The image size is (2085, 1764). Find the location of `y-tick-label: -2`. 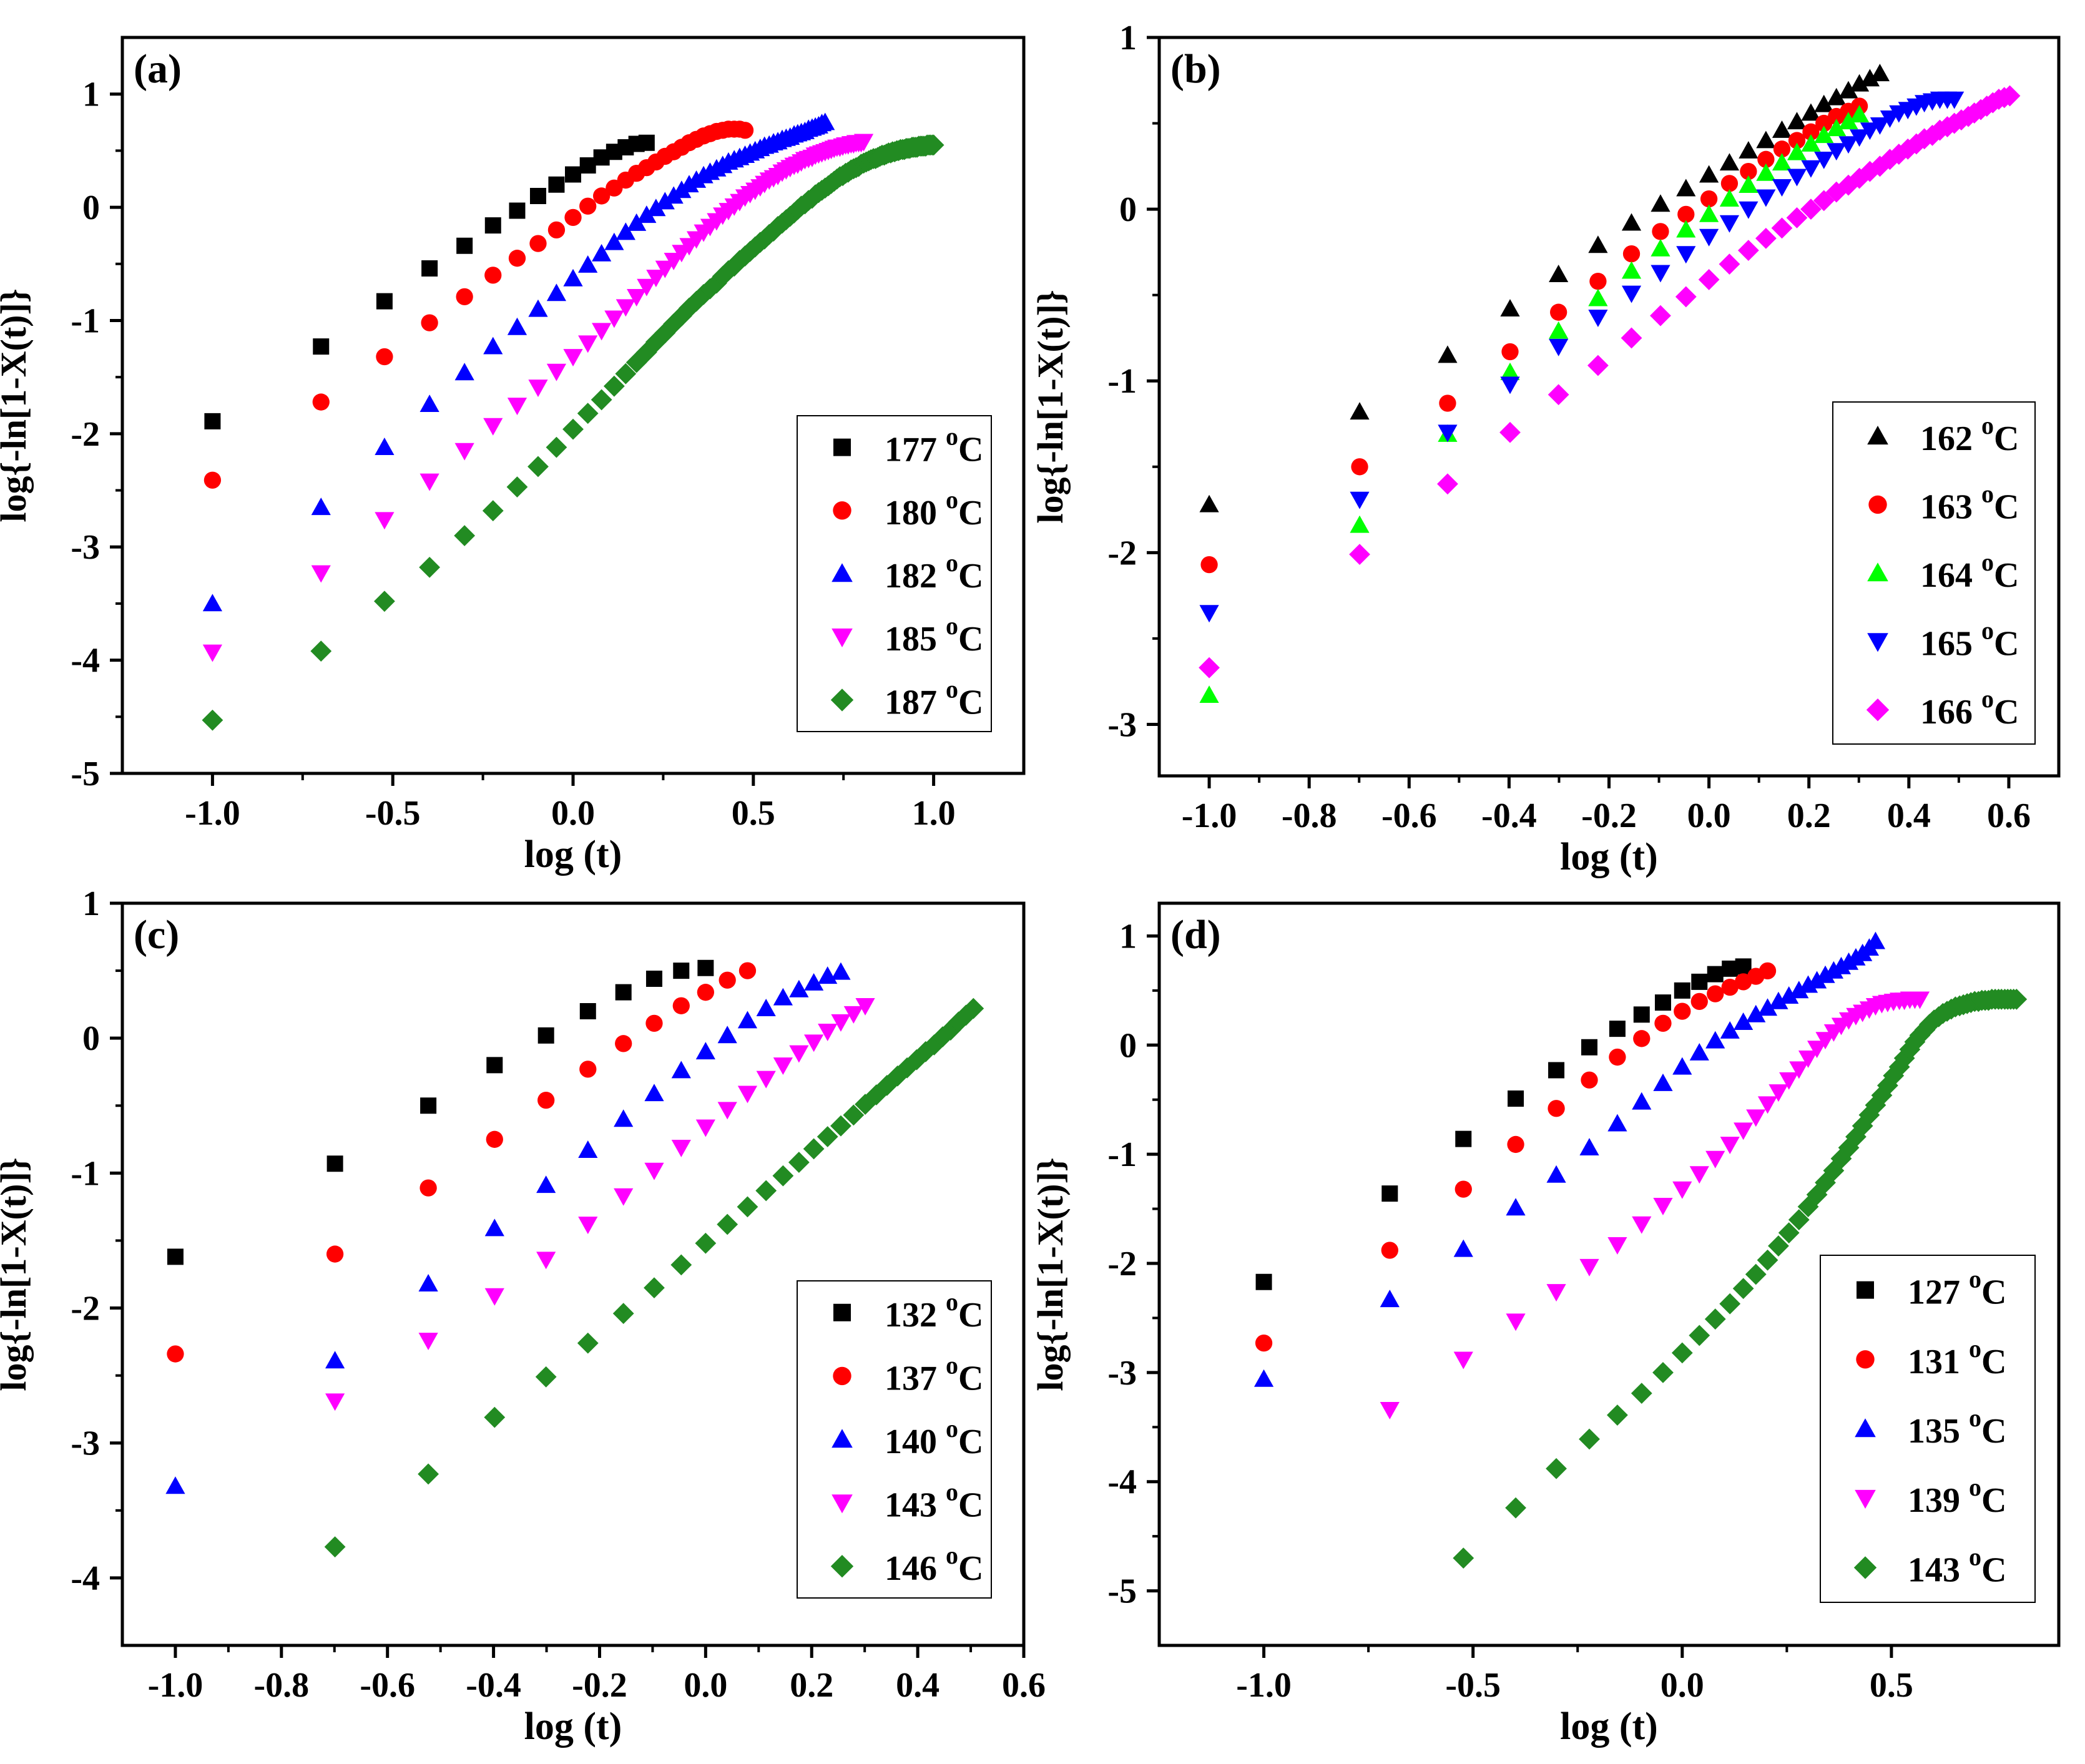

y-tick-label: -2 is located at coordinates (1122, 1264).